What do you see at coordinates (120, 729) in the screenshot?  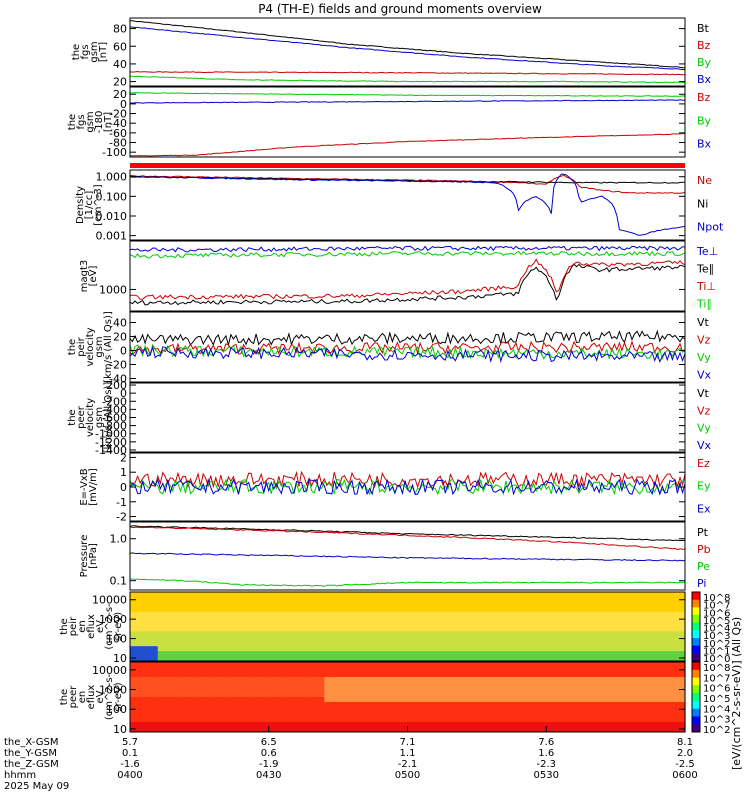 I see `y-tick-label: 10` at bounding box center [120, 729].